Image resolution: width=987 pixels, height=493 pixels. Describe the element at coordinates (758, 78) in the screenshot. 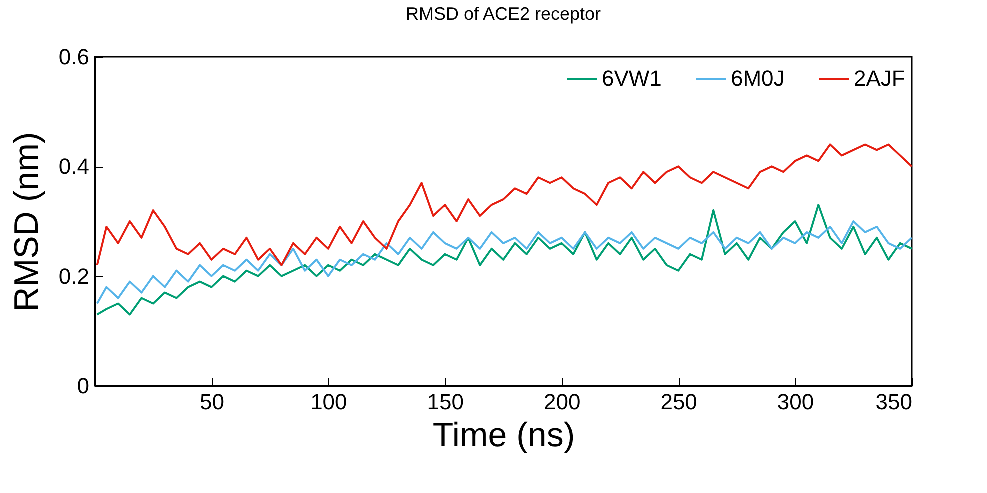

I see `legend-label: 6M0J` at that location.